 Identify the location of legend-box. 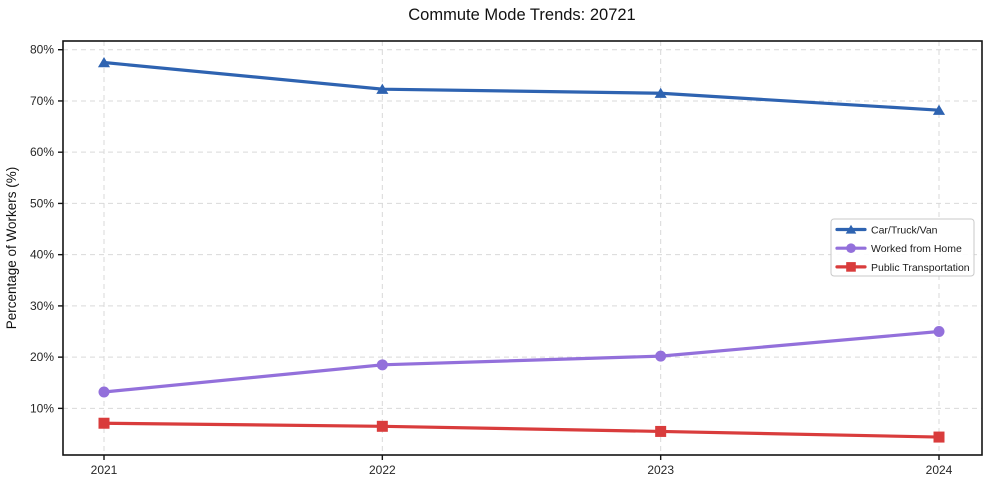
(902, 247).